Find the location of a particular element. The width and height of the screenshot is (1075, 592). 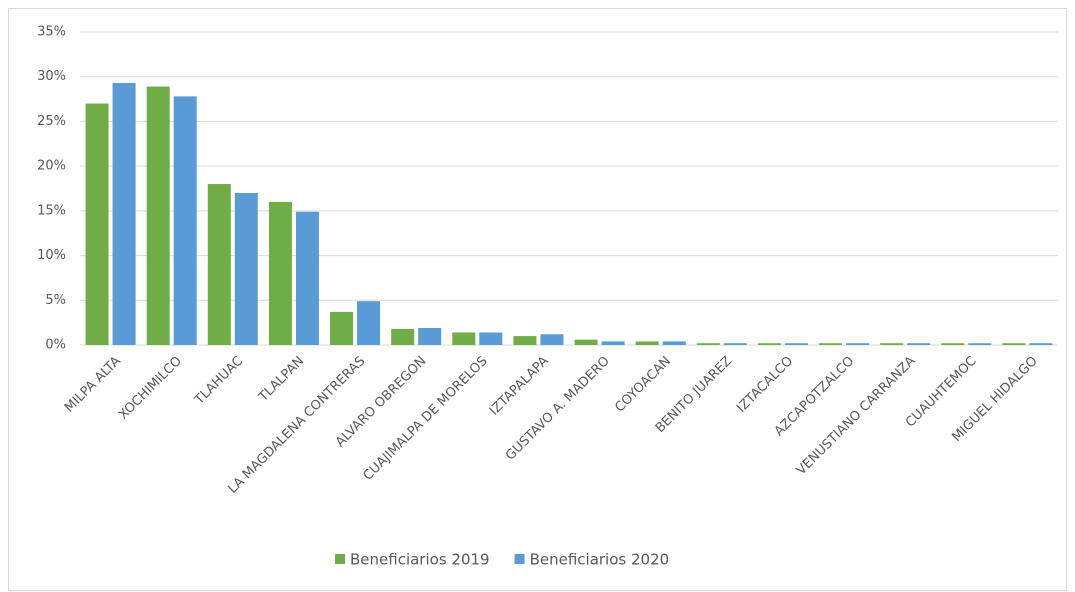

y-tick-label: 0% is located at coordinates (55, 345).